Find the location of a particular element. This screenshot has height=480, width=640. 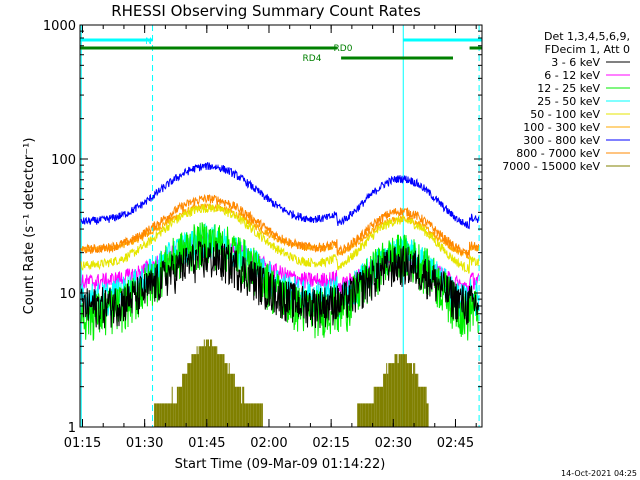

x-axis-label: Start Time (09-Mar-09 01:14:22) is located at coordinates (280, 464).